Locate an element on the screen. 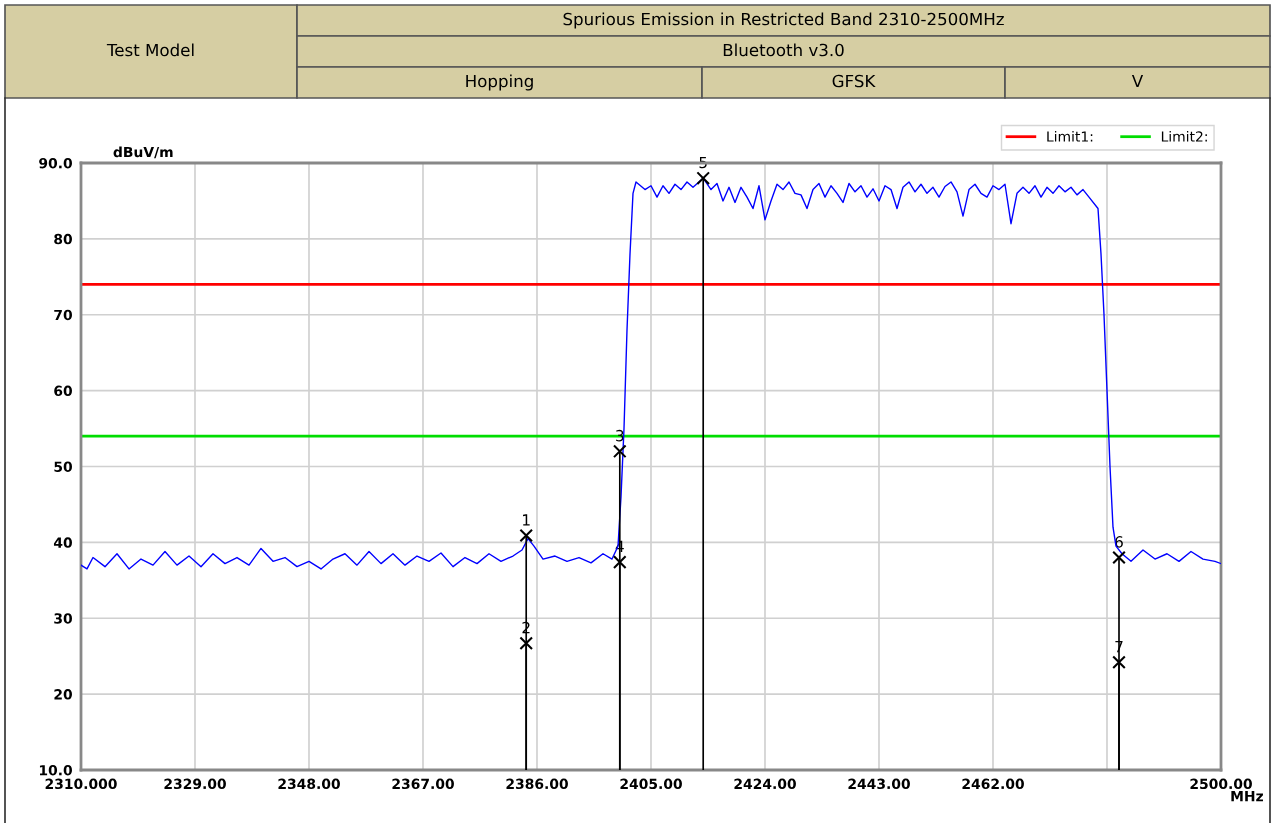 The height and width of the screenshot is (823, 1274). y-tick-label: 60 is located at coordinates (63, 391).